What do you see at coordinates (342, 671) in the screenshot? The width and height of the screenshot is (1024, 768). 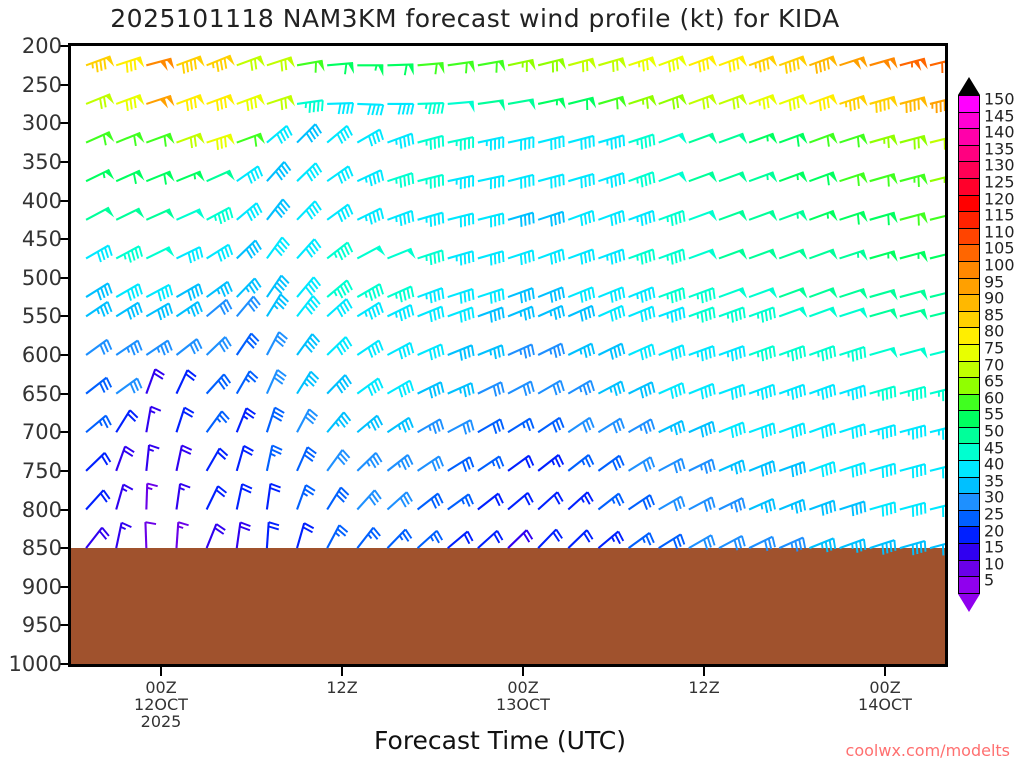 I see `x-axis-tick` at bounding box center [342, 671].